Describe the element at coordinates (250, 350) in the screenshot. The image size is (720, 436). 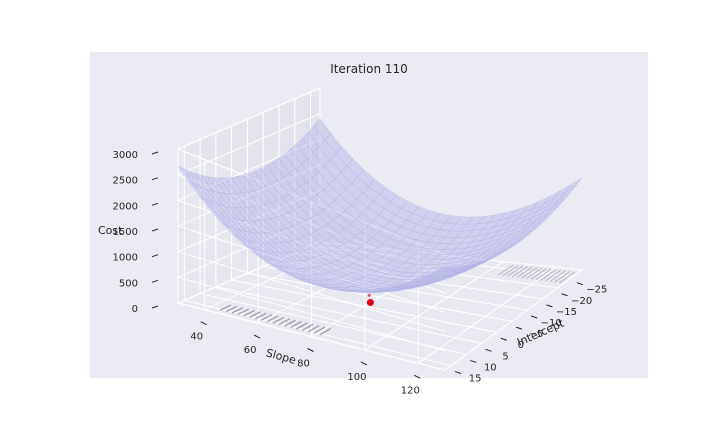
I see `x-tick-label: 60` at that location.